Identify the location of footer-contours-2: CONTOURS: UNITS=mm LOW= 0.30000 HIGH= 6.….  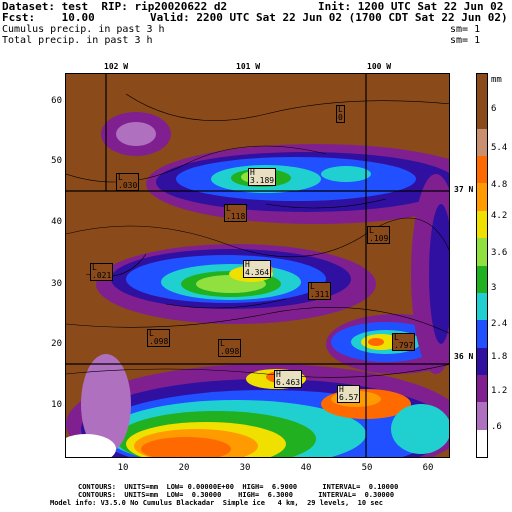
(236, 495).